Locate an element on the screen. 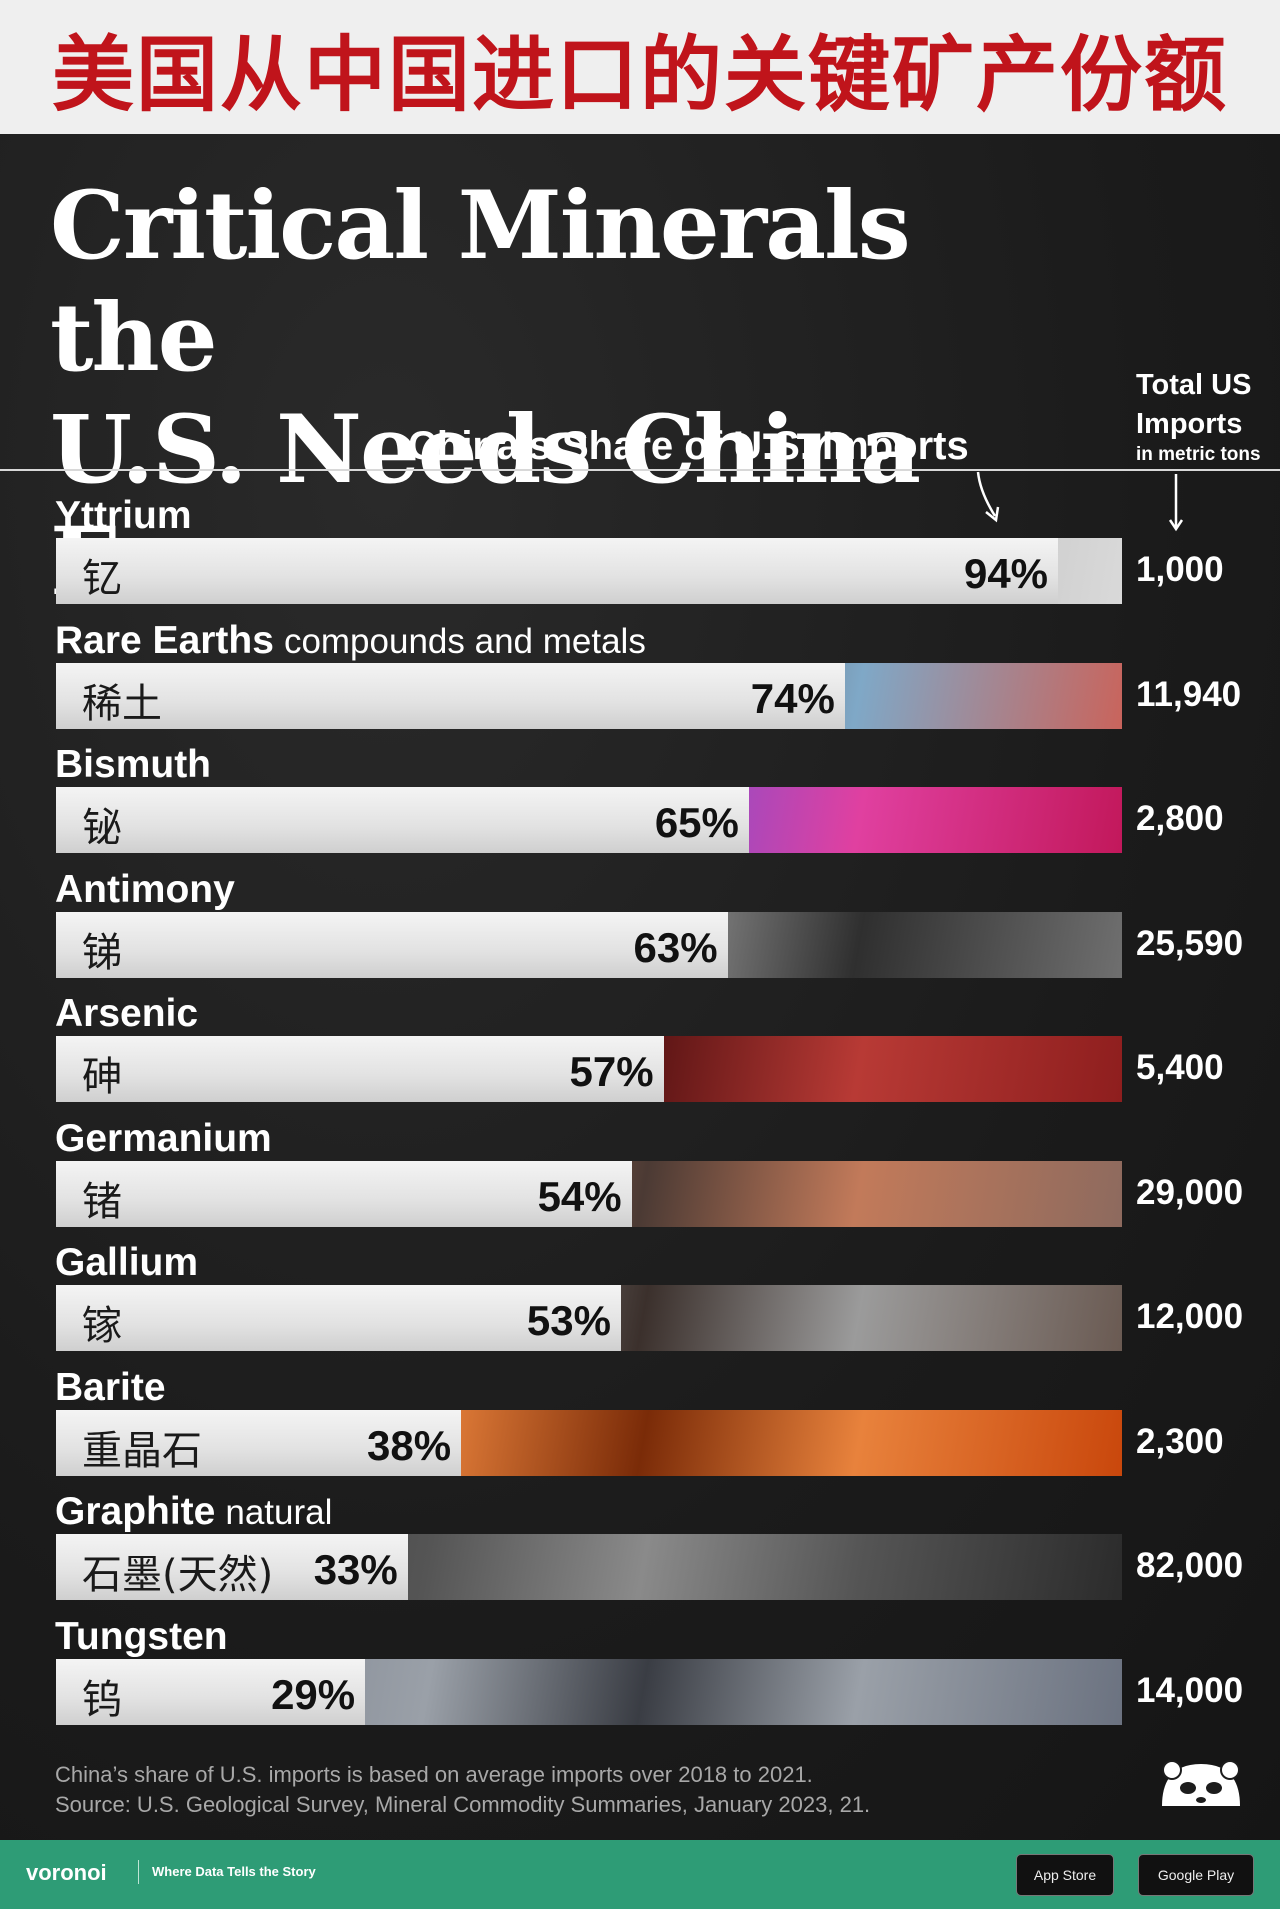 The height and width of the screenshot is (1909, 1280). mineral-qualifier: natural is located at coordinates (279, 1512).